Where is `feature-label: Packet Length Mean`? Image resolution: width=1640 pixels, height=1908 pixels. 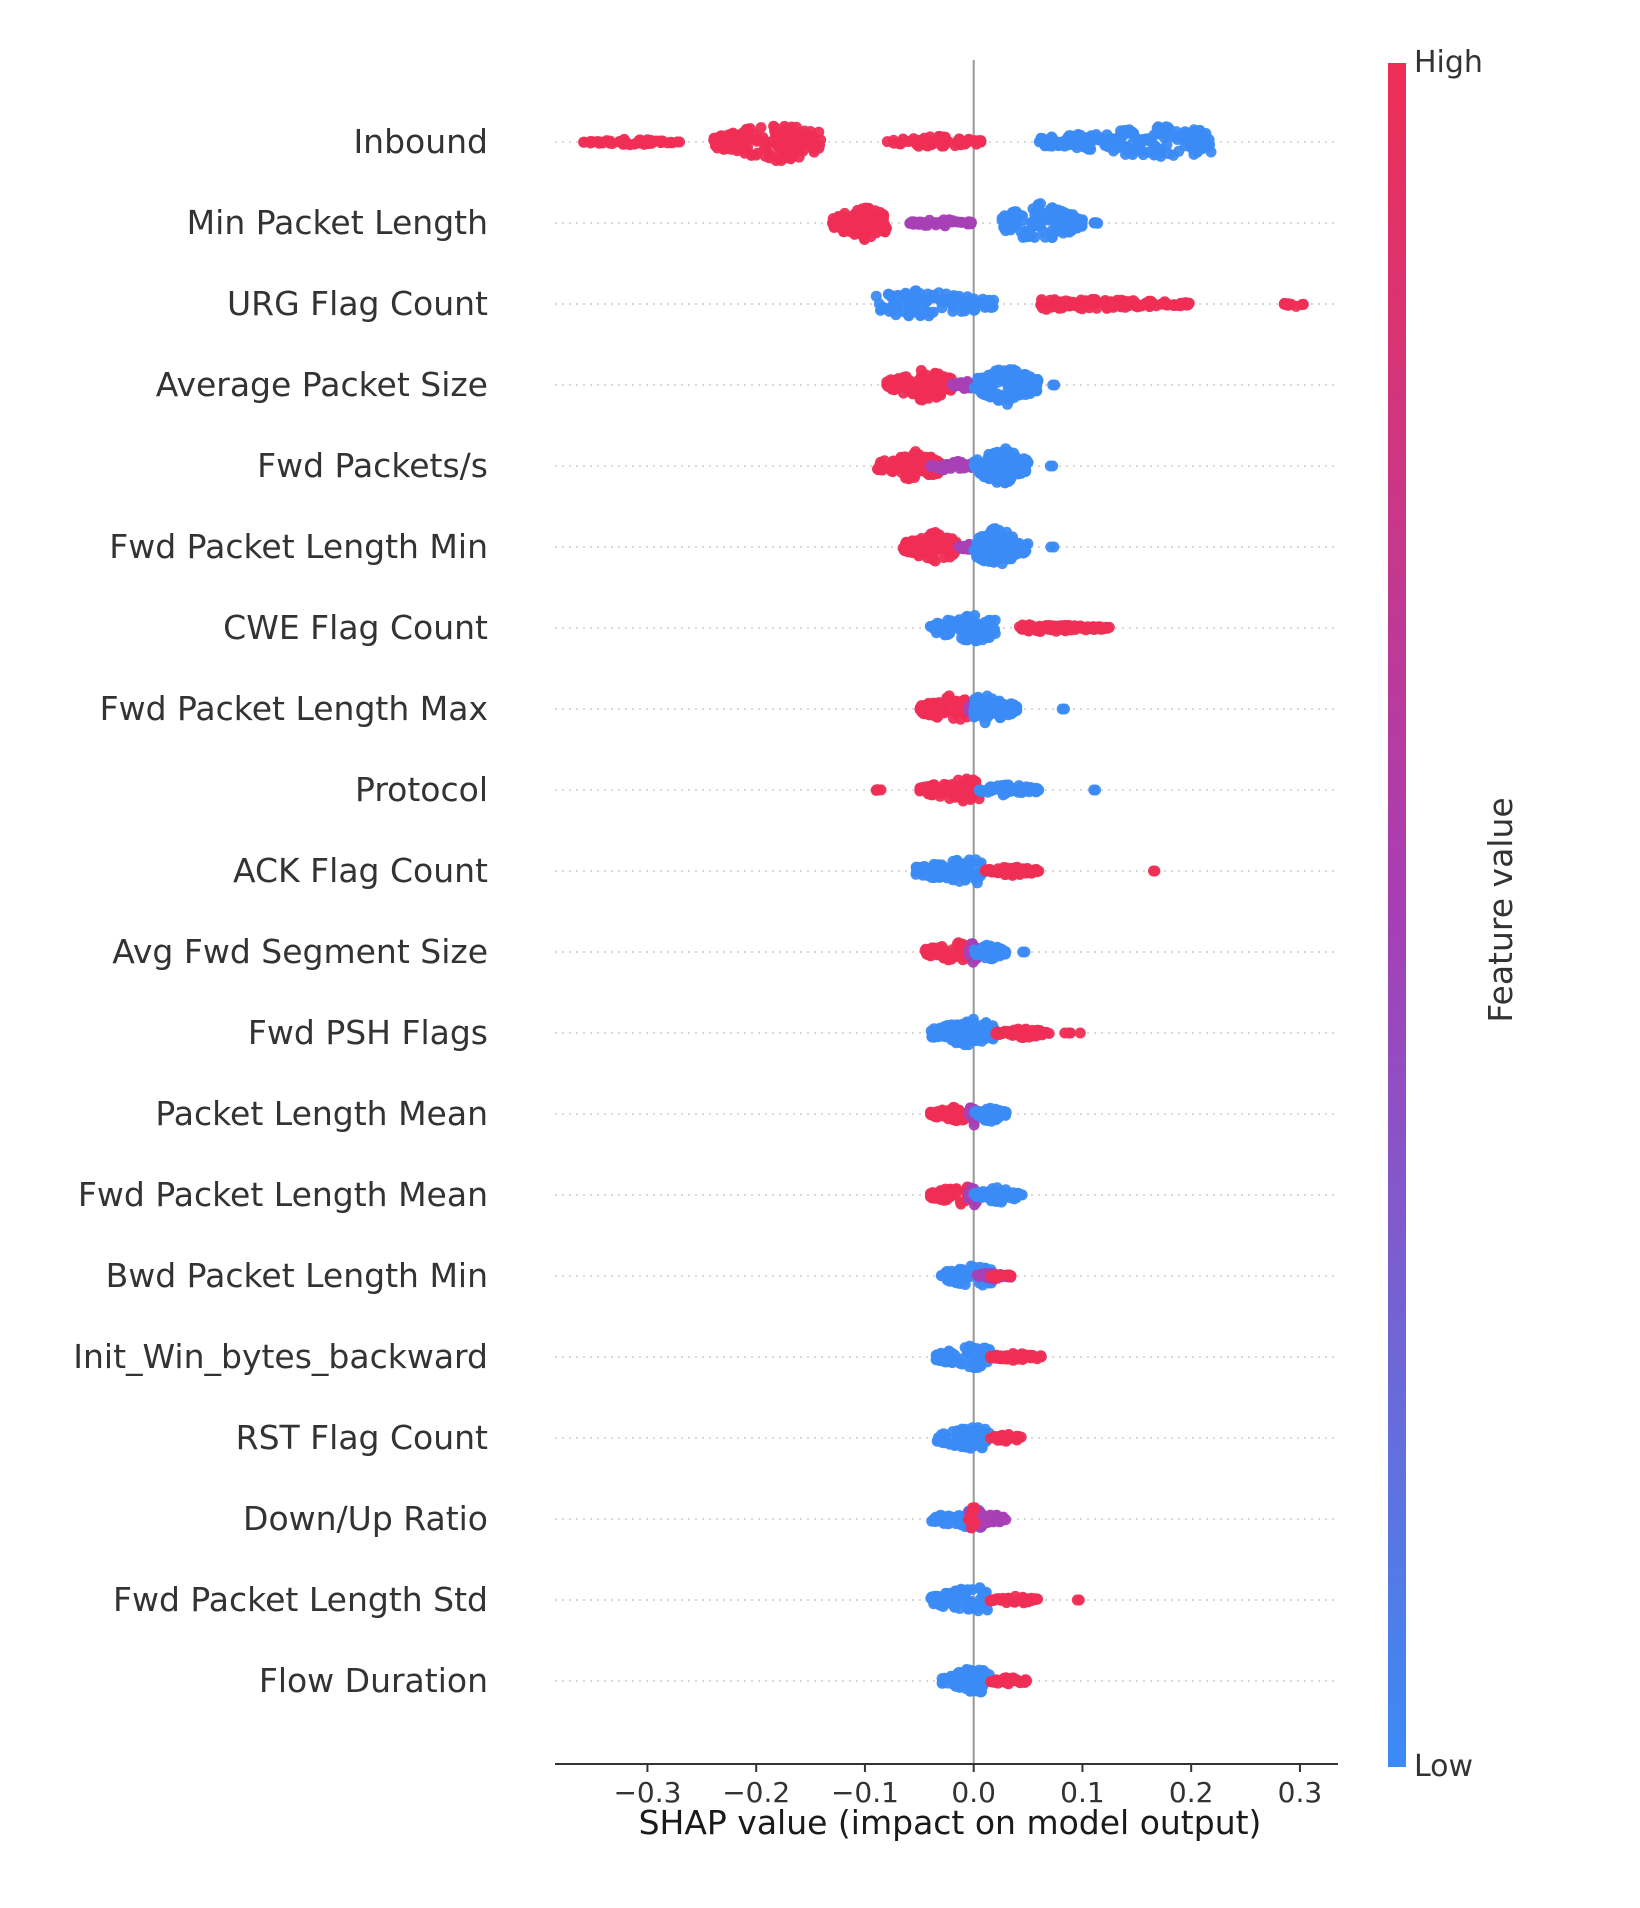
feature-label: Packet Length Mean is located at coordinates (321, 1113).